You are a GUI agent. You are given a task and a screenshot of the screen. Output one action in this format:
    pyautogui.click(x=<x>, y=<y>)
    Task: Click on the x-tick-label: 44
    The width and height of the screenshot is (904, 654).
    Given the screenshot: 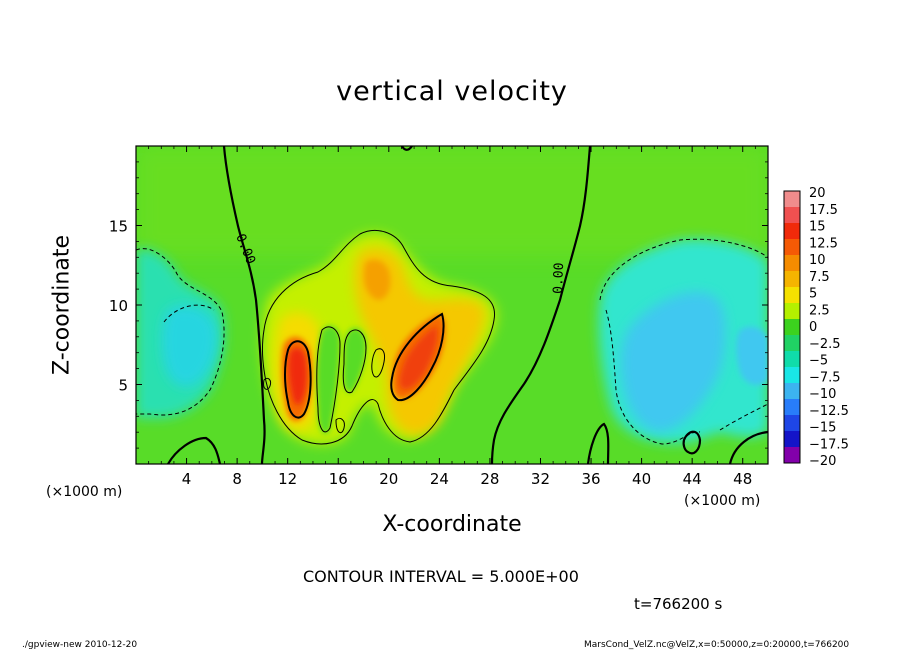 What is the action you would take?
    pyautogui.click(x=692, y=479)
    